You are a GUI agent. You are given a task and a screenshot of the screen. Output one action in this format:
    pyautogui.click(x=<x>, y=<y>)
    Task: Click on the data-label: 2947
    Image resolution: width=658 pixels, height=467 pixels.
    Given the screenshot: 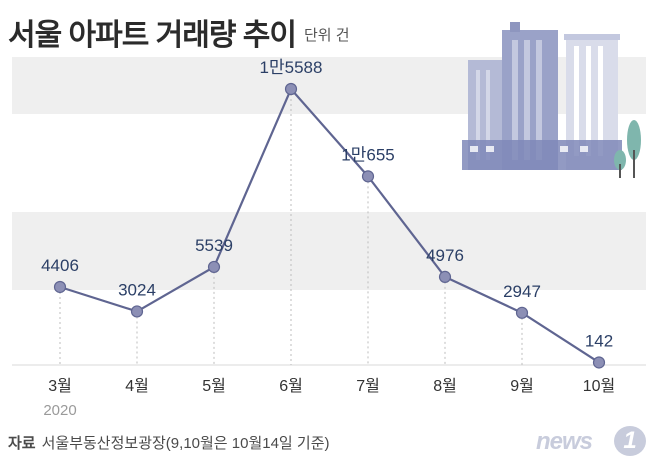 What is the action you would take?
    pyautogui.click(x=522, y=291)
    